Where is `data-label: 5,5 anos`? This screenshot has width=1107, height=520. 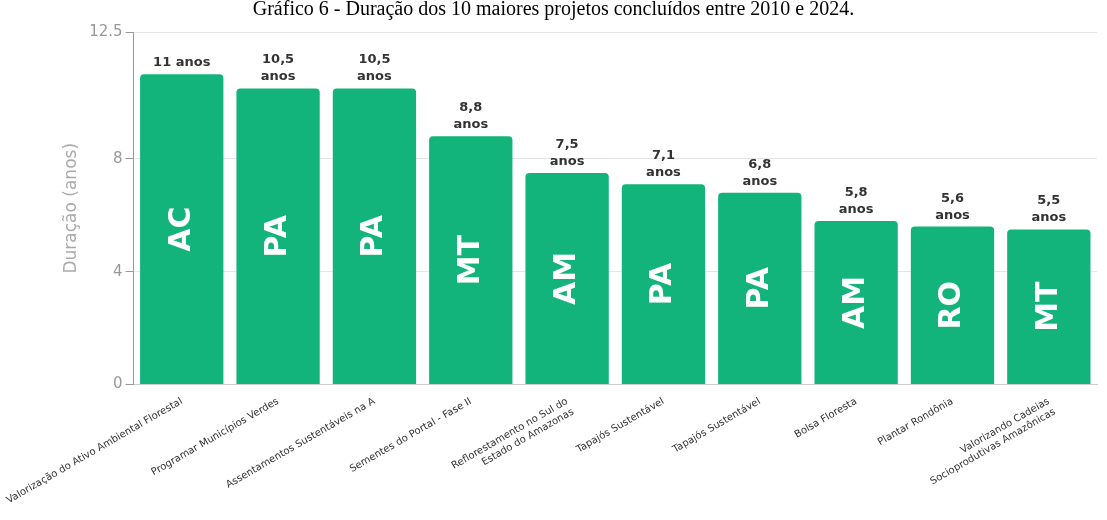
data-label: 5,5 anos is located at coordinates (1049, 208).